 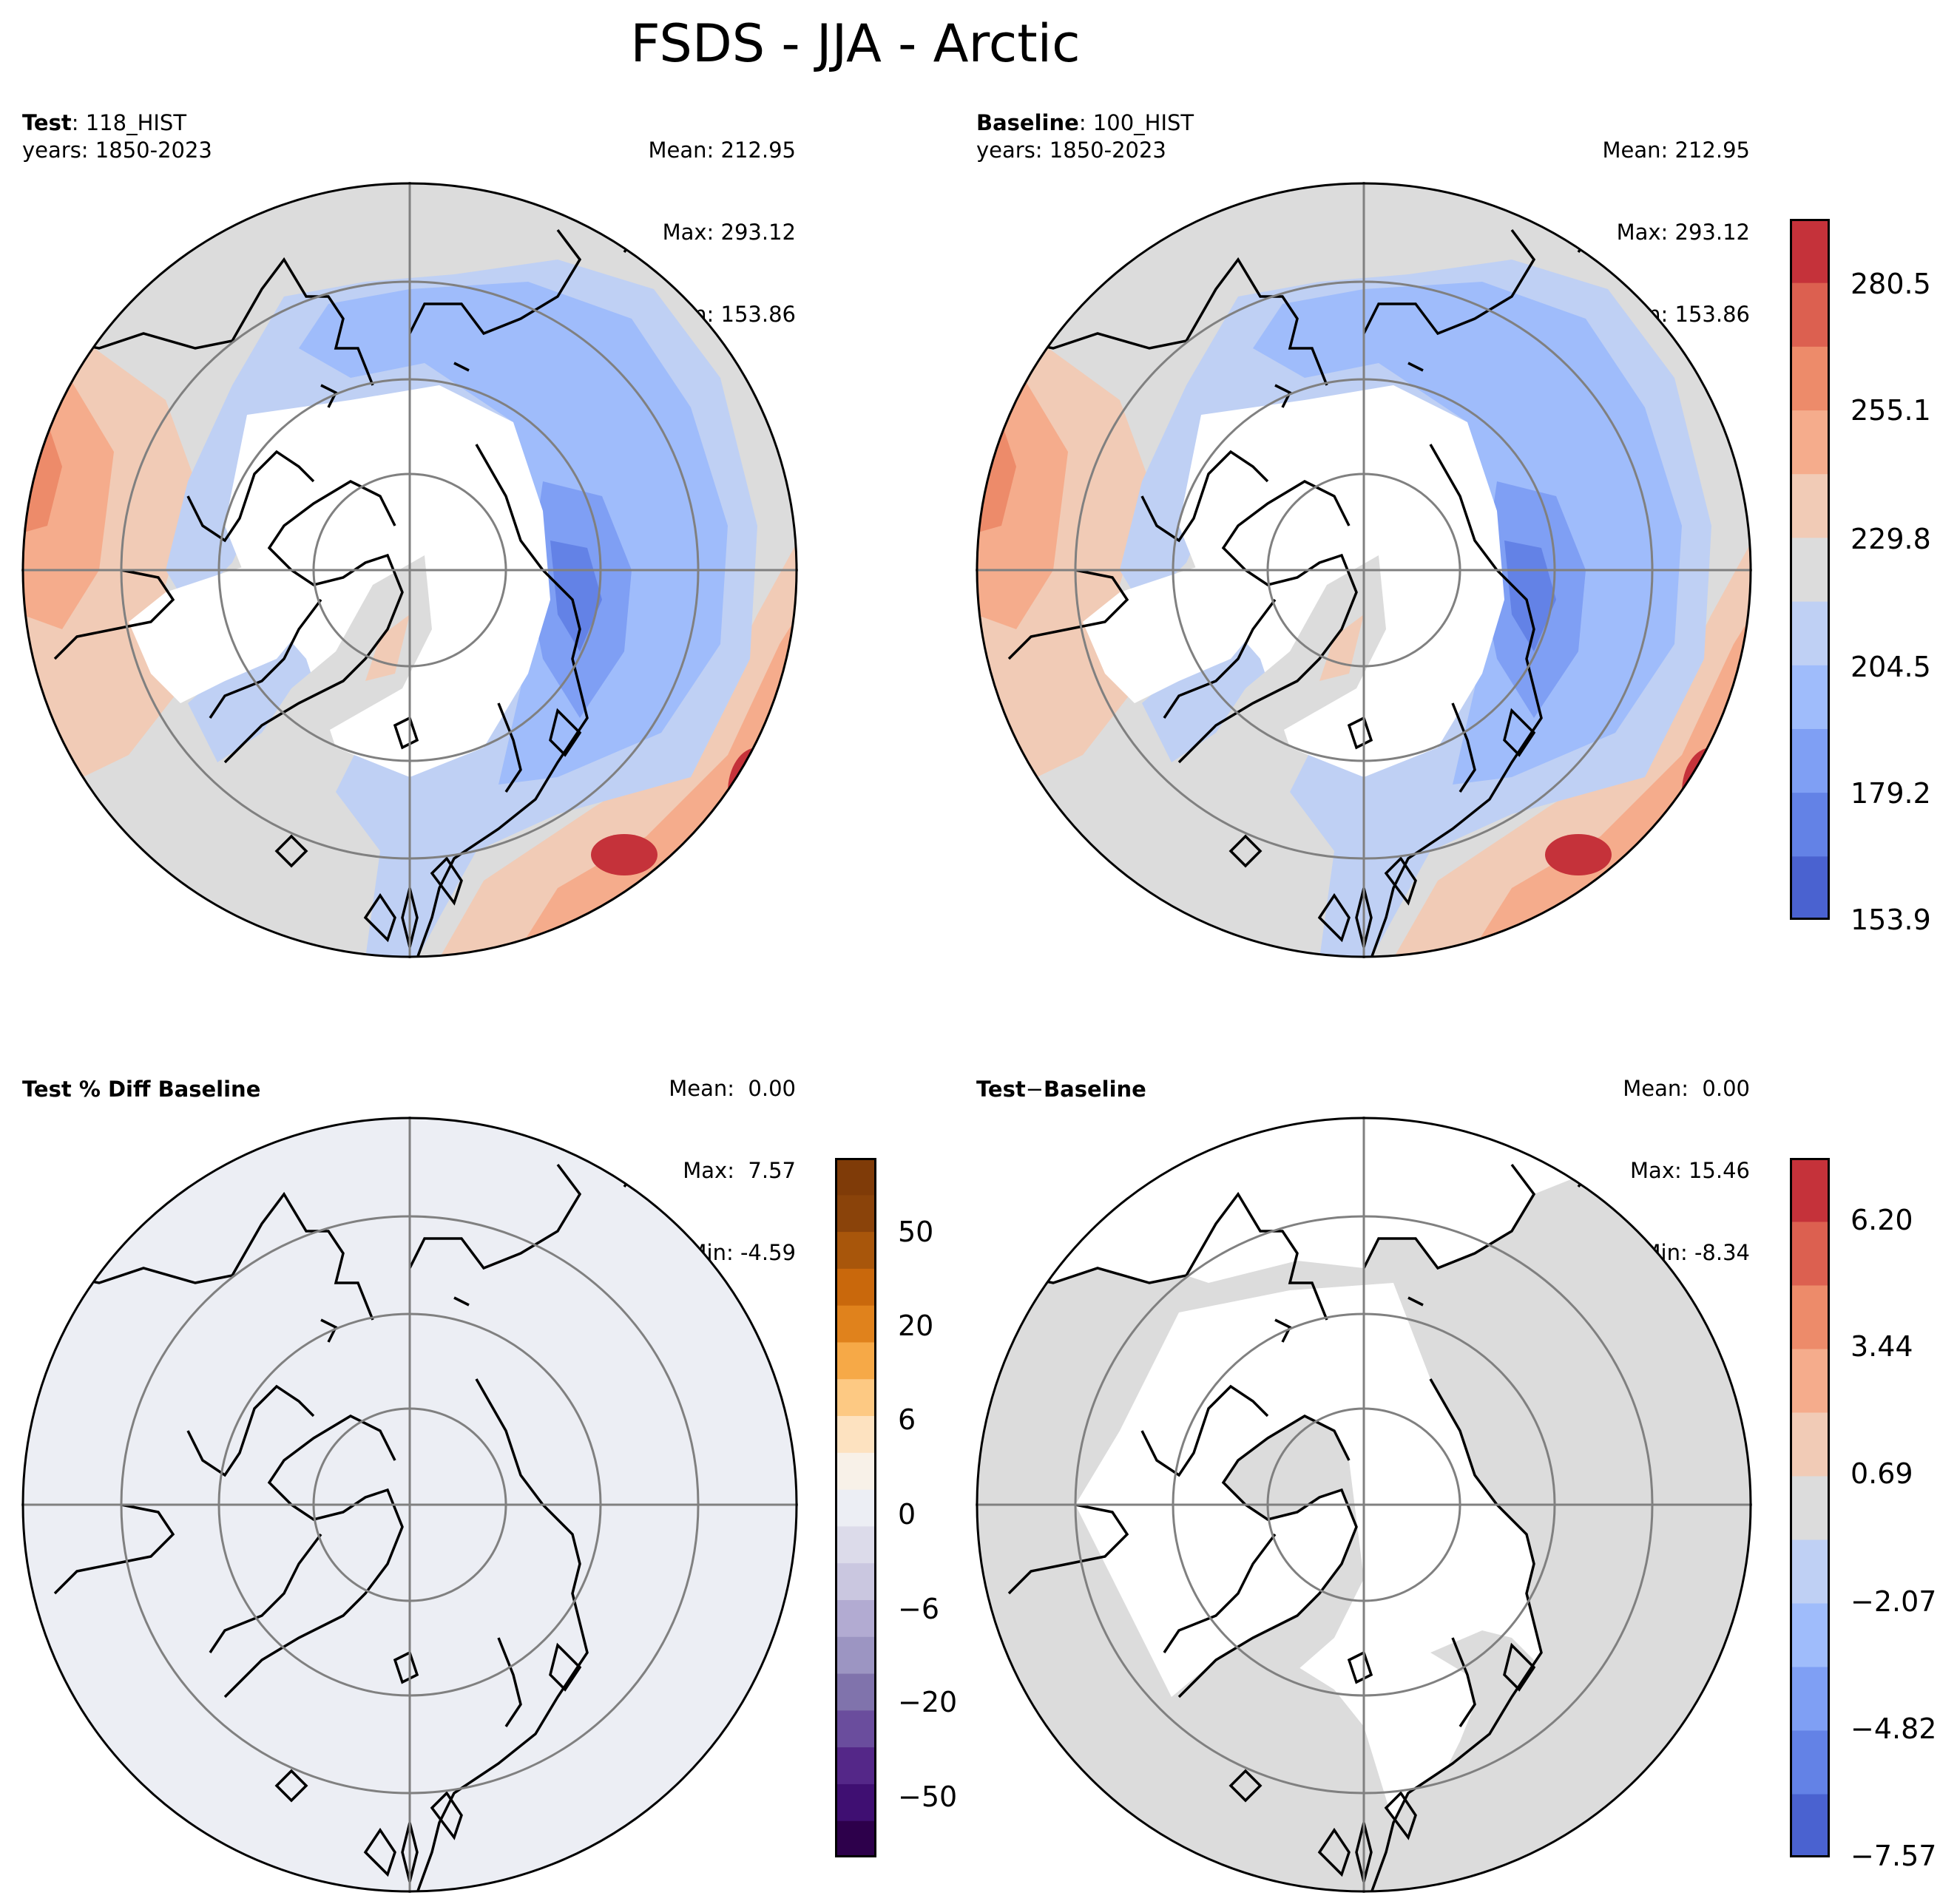 What do you see at coordinates (732, 1088) in the screenshot?
I see `pct-stat-mean: Mean: 0.00` at bounding box center [732, 1088].